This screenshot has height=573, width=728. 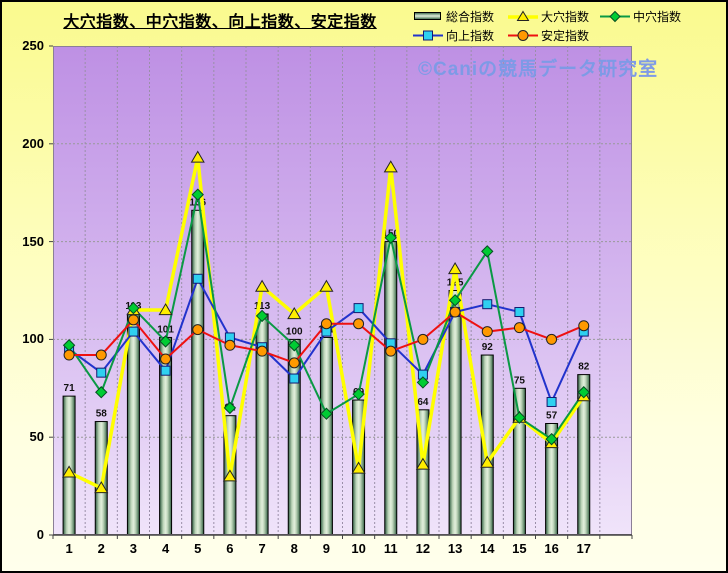 I want to click on legend-item-ooana: 大穴指数, so click(x=549, y=16).